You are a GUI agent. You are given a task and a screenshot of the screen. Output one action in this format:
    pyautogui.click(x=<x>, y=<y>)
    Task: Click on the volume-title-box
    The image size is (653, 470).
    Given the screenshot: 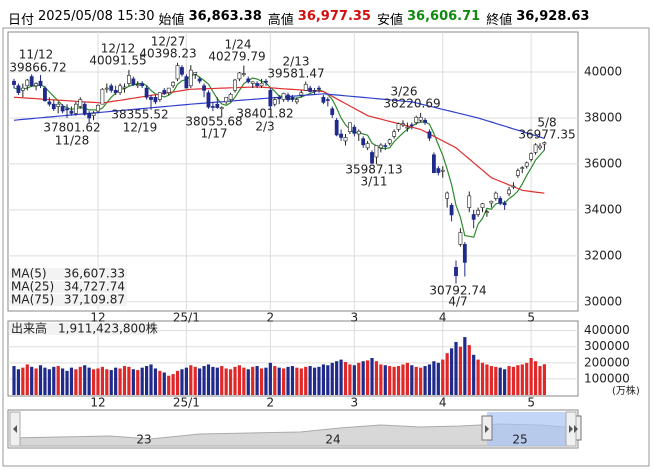 What is the action you would take?
    pyautogui.click(x=82, y=329)
    